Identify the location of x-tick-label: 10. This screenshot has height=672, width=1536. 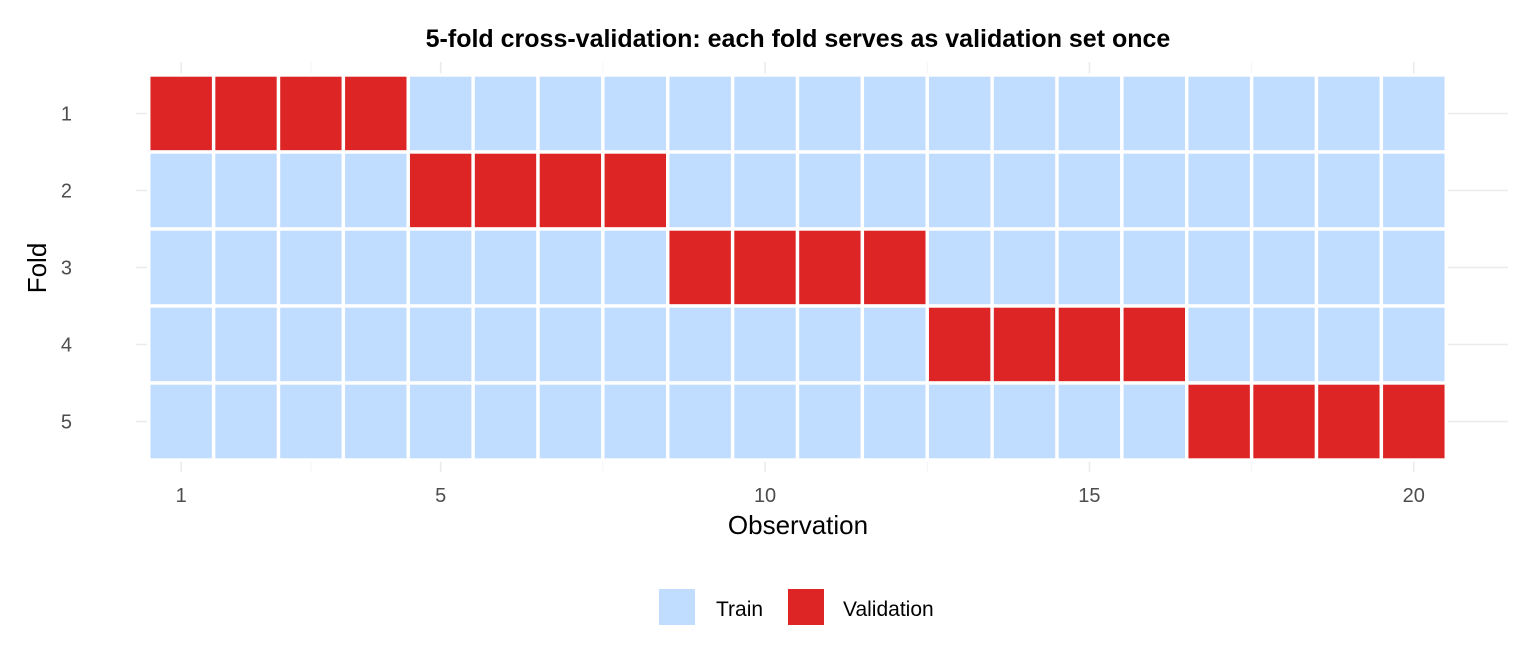
(765, 496).